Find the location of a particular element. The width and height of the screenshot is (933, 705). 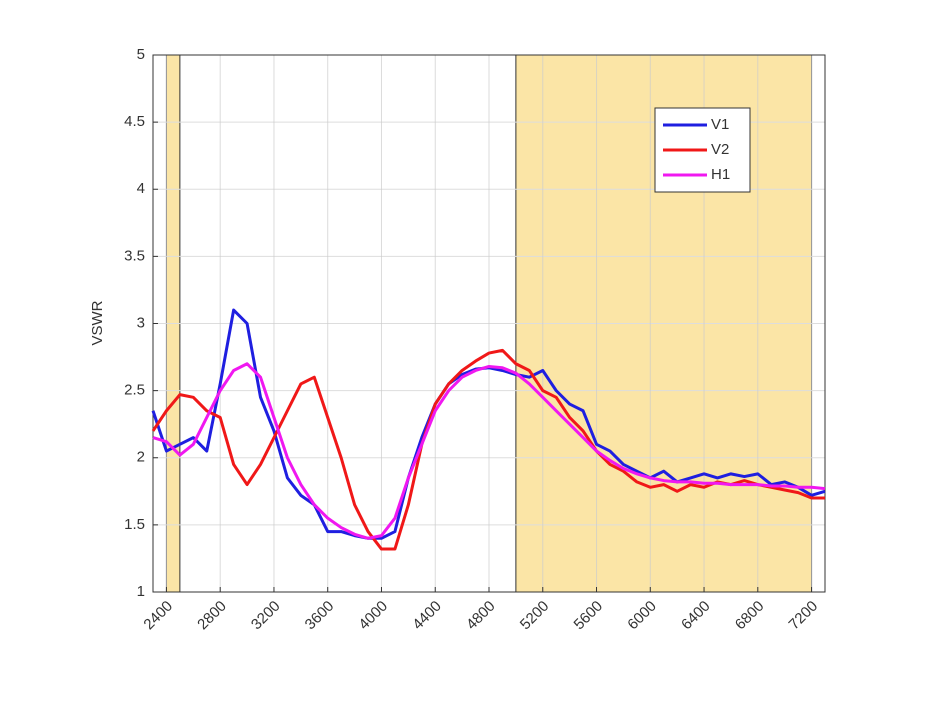

x-tick-label: 6400 is located at coordinates (696, 616).